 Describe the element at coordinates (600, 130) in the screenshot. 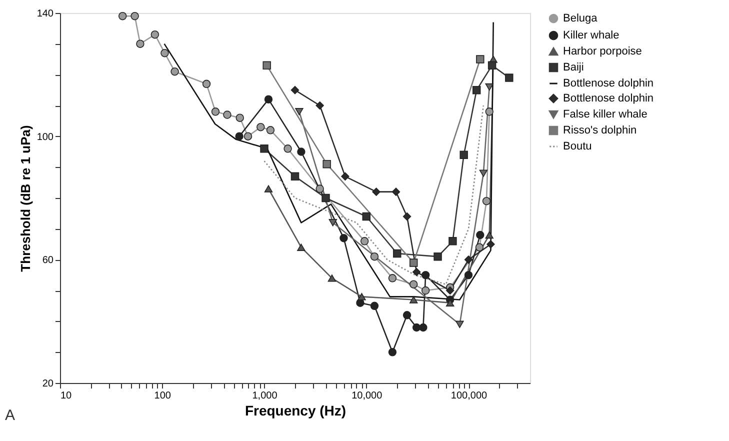

I see `legend-label: Risso's dolphin` at that location.